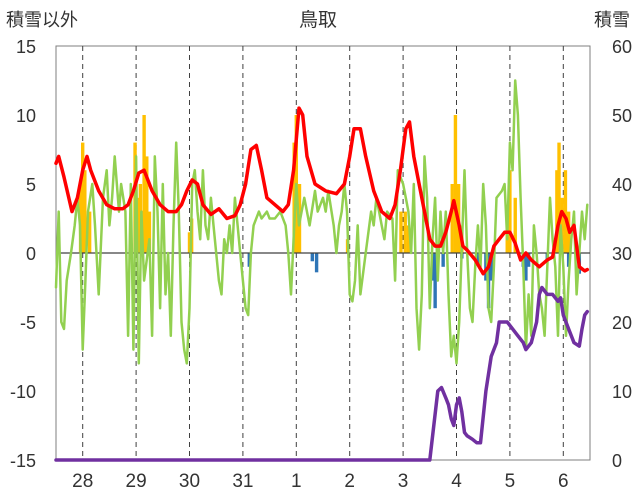  I want to click on x-tick-label: 4, so click(456, 481).